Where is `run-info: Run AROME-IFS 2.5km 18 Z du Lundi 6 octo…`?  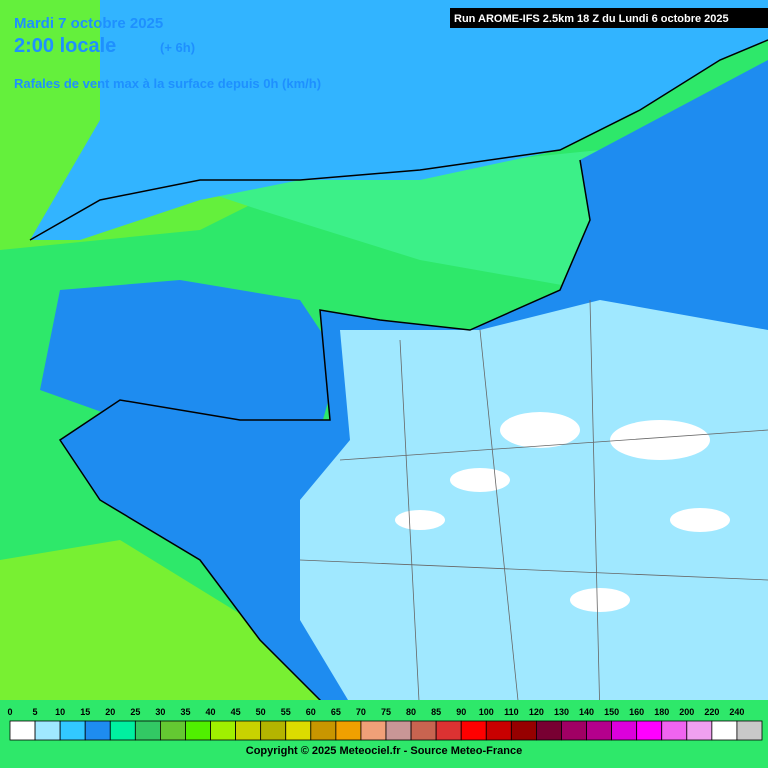 run-info: Run AROME-IFS 2.5km 18 Z du Lundi 6 octo… is located at coordinates (591, 19).